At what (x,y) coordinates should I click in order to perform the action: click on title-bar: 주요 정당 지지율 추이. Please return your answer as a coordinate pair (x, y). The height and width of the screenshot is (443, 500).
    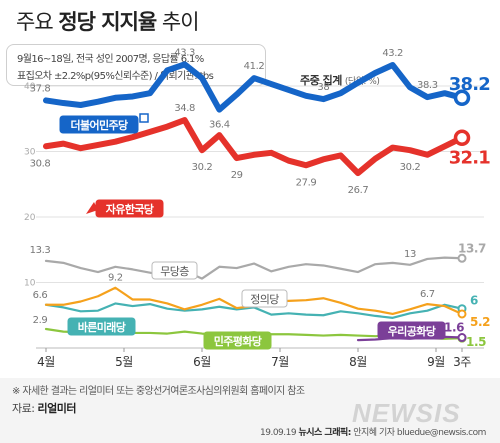
    Looking at the image, I should click on (250, 20).